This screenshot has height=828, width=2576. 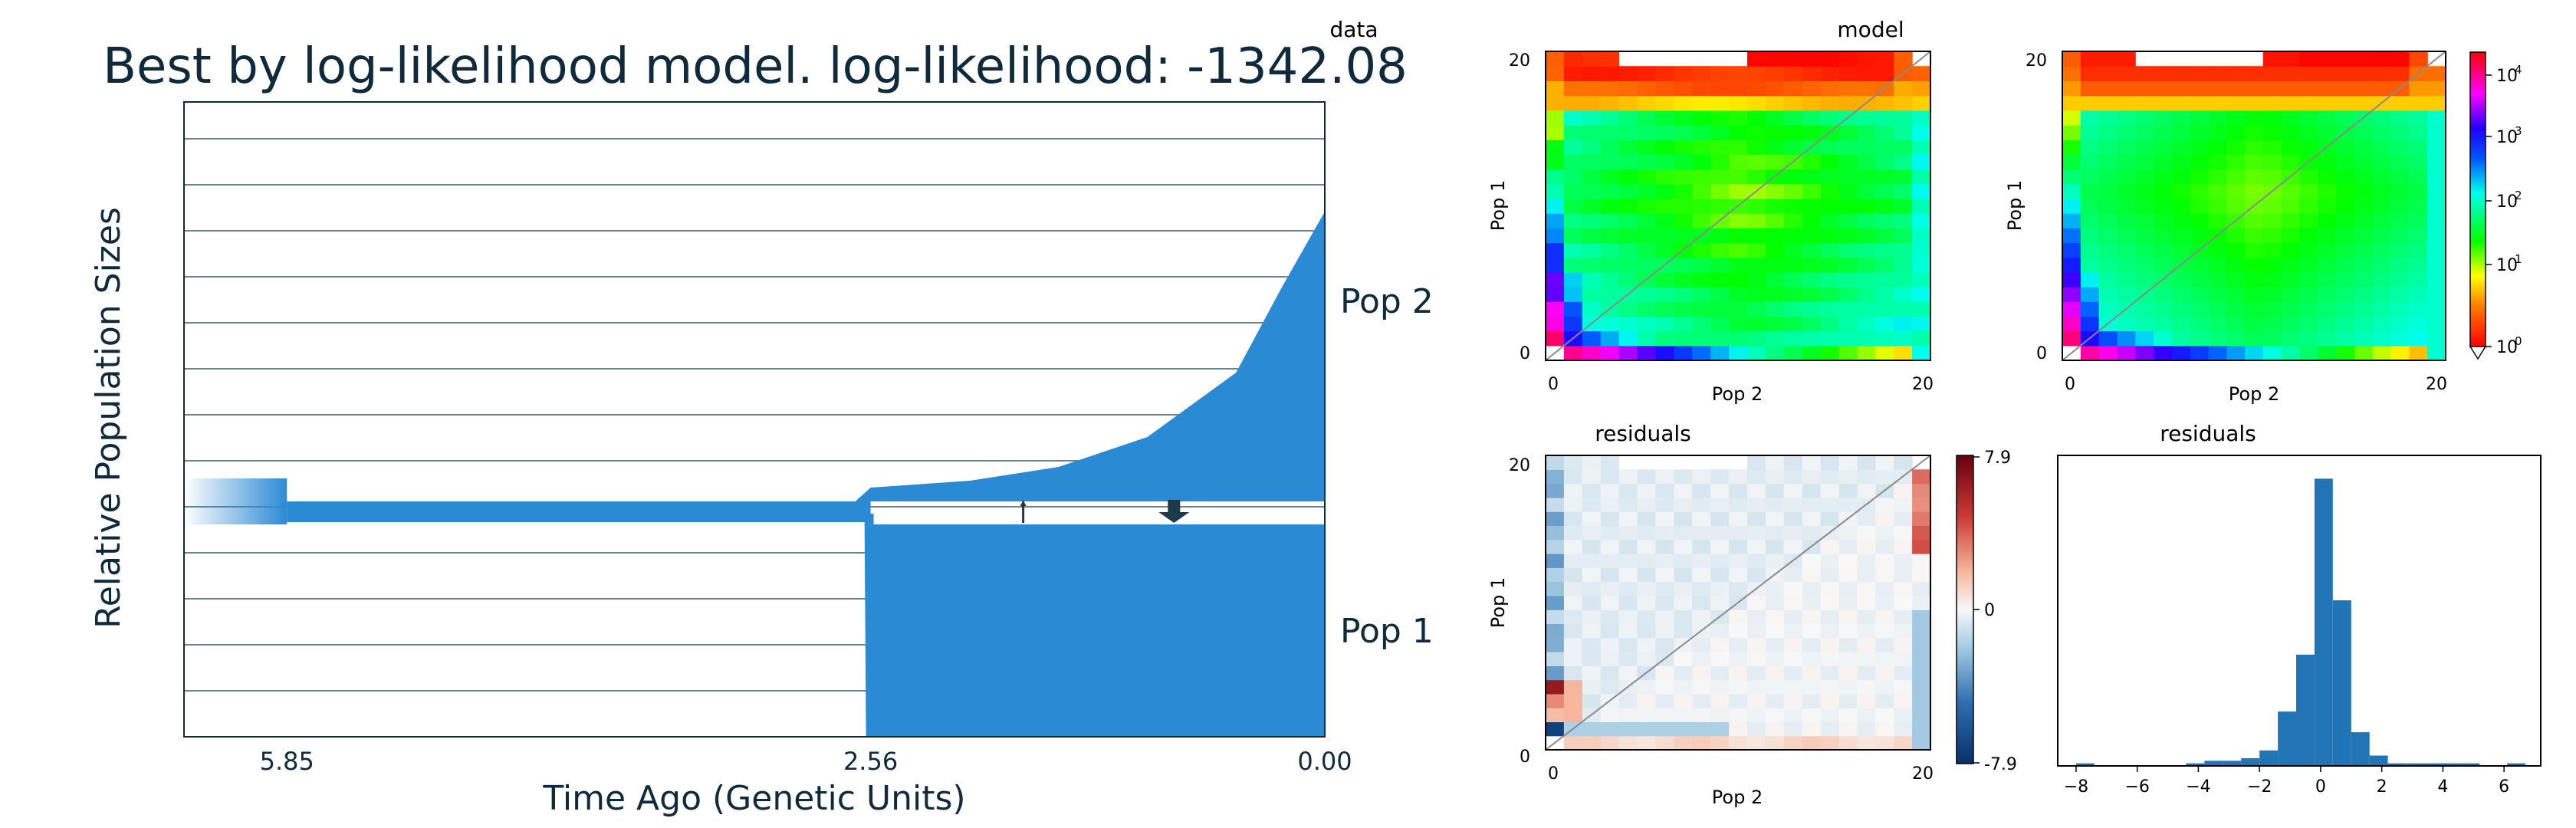 I want to click on histogram-tick-label: 0, so click(x=2320, y=787).